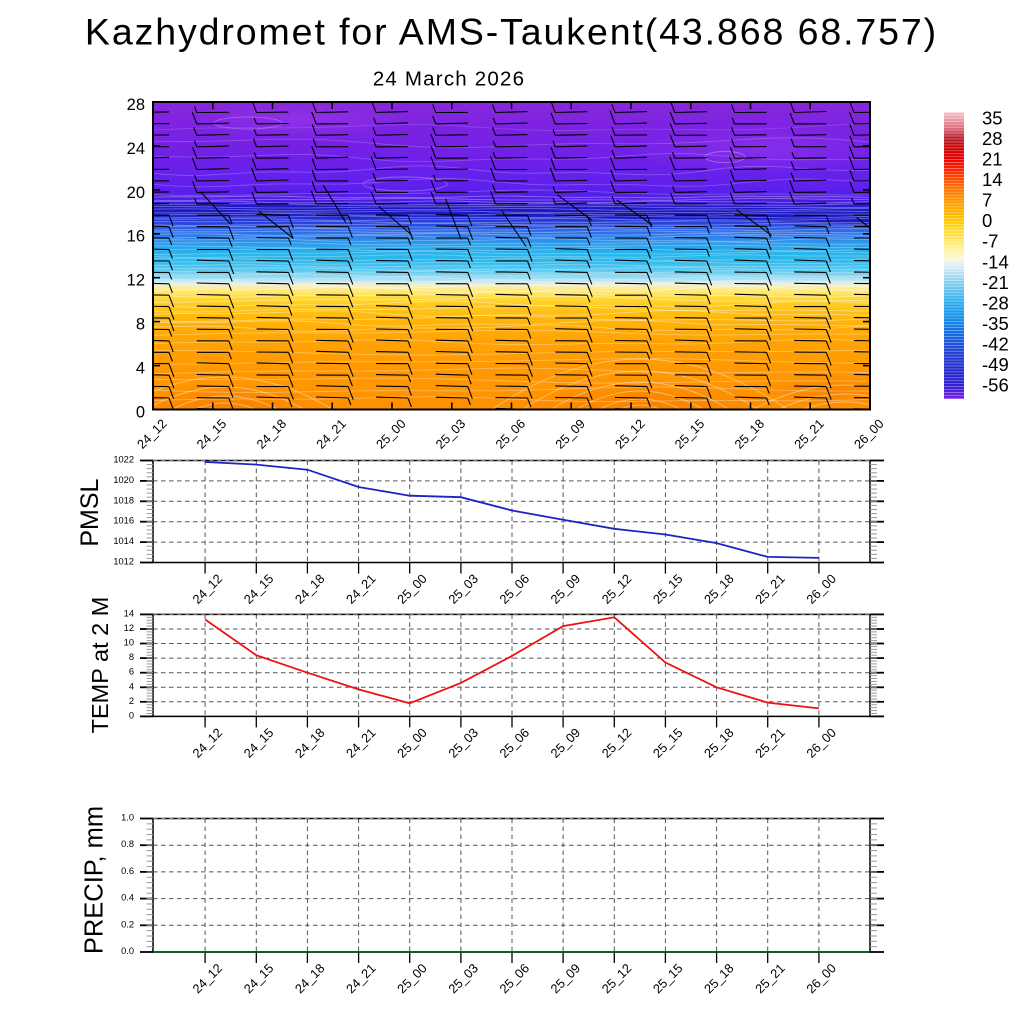 The image size is (1024, 1024). I want to click on svg-text: -56, so click(995, 385).